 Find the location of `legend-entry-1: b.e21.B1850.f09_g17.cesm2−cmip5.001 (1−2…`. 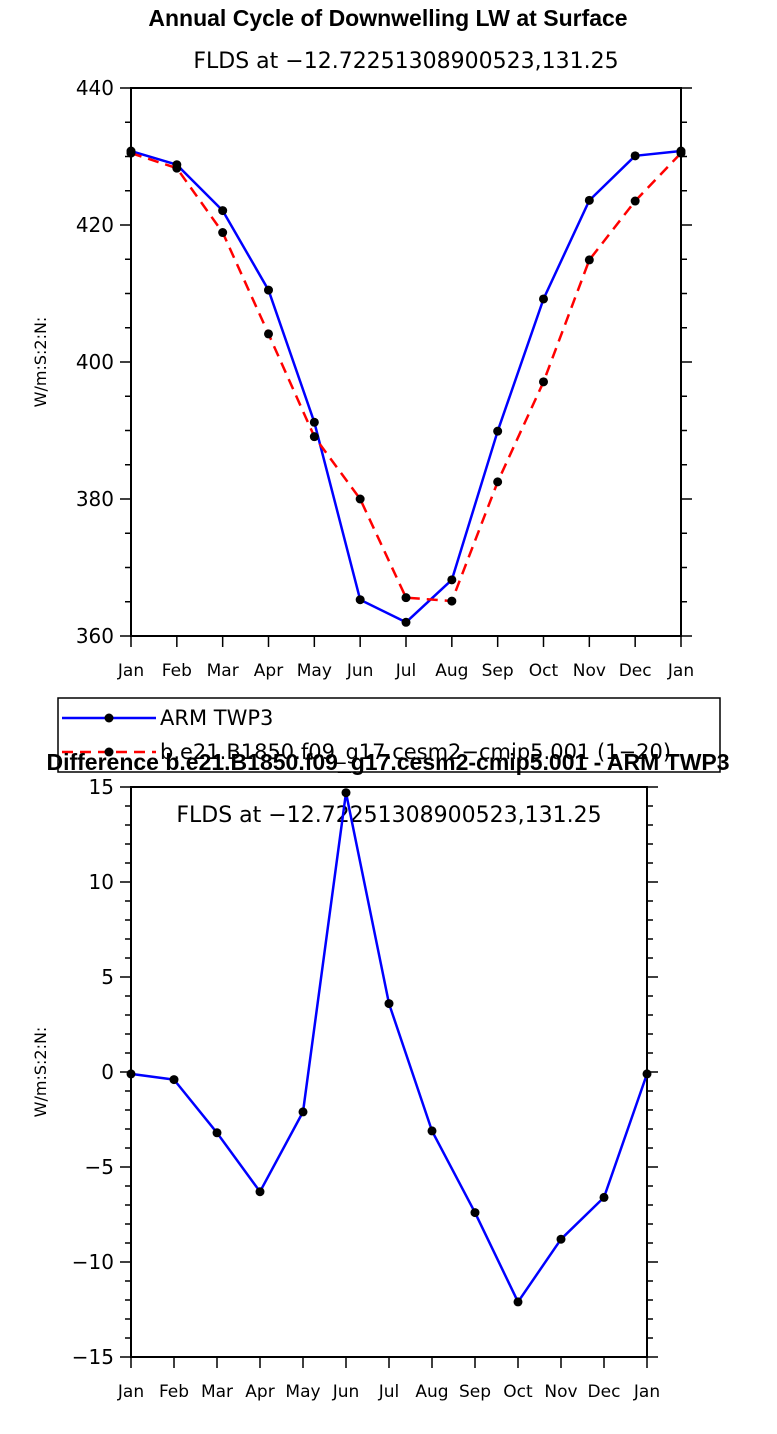

legend-entry-1: b.e21.B1850.f09_g17.cesm2−cmip5.001 (1−2… is located at coordinates (415, 752).